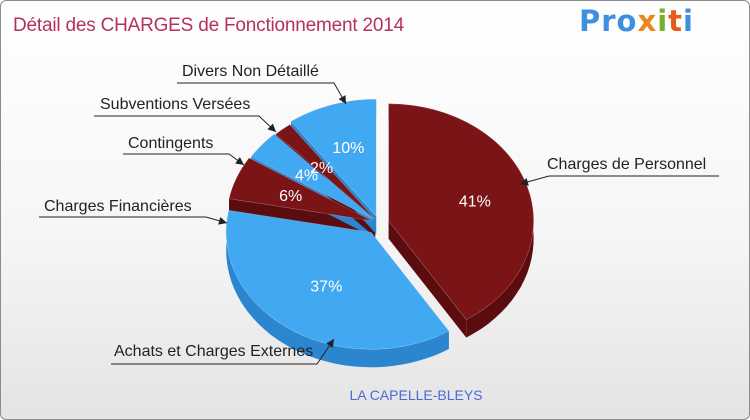  I want to click on pie-slice-achats-et-charges-externes, so click(337, 279).